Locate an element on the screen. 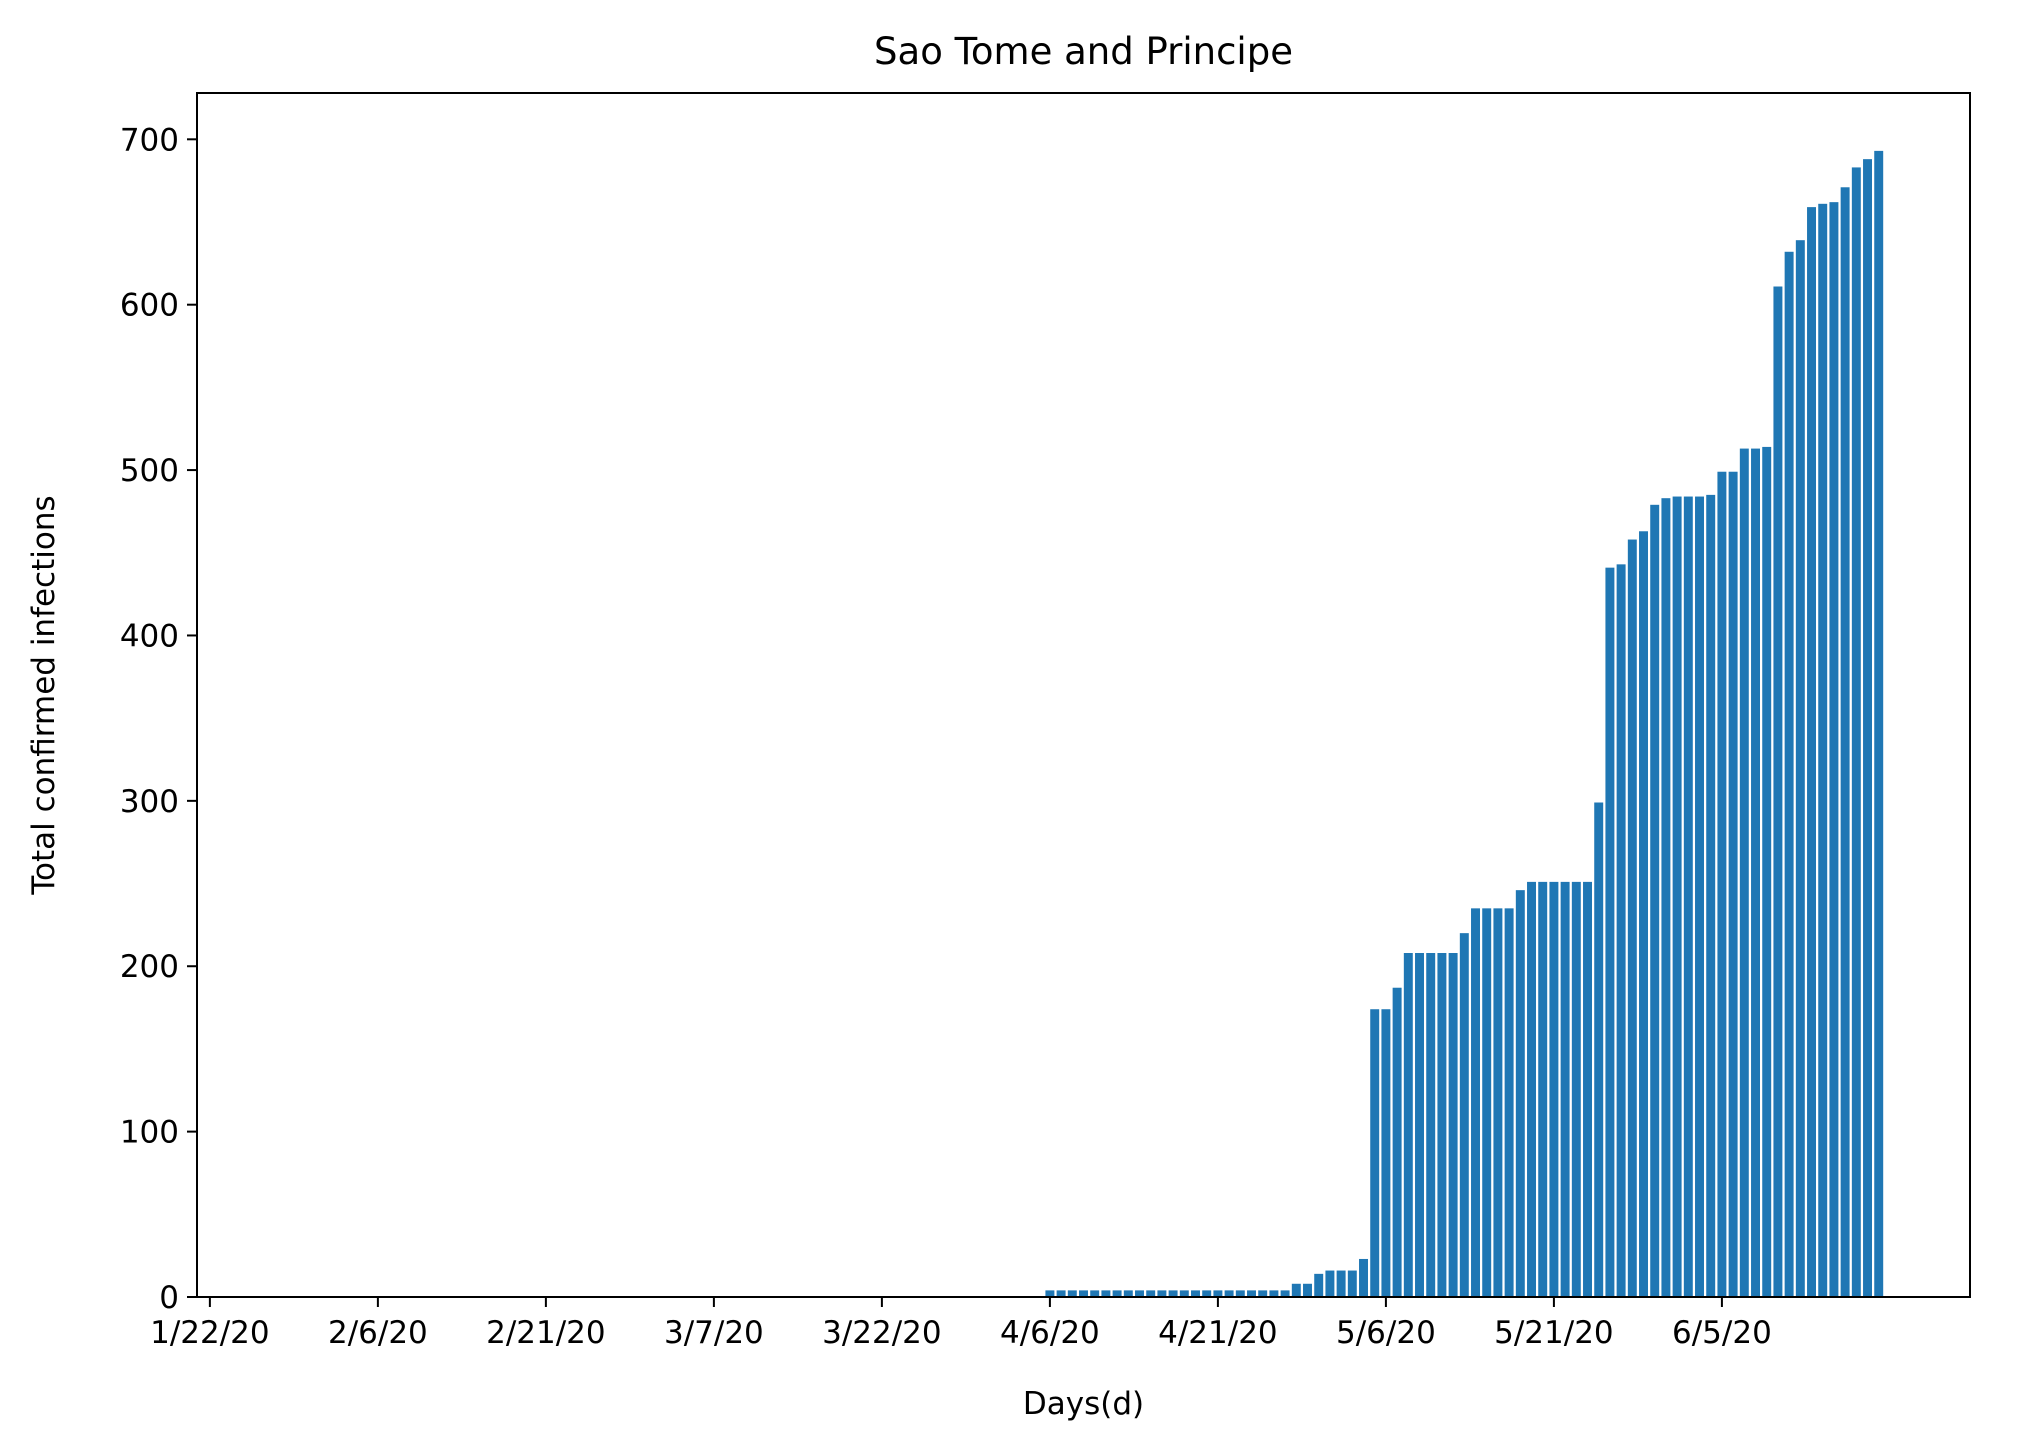 This screenshot has width=2025, height=1452. y-tick-label: 100 is located at coordinates (149, 1133).